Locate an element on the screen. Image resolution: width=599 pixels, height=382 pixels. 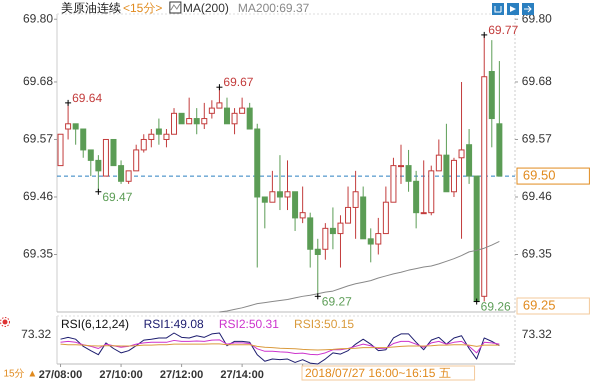
y2-tick-label: 69.57 is located at coordinates (537, 139).